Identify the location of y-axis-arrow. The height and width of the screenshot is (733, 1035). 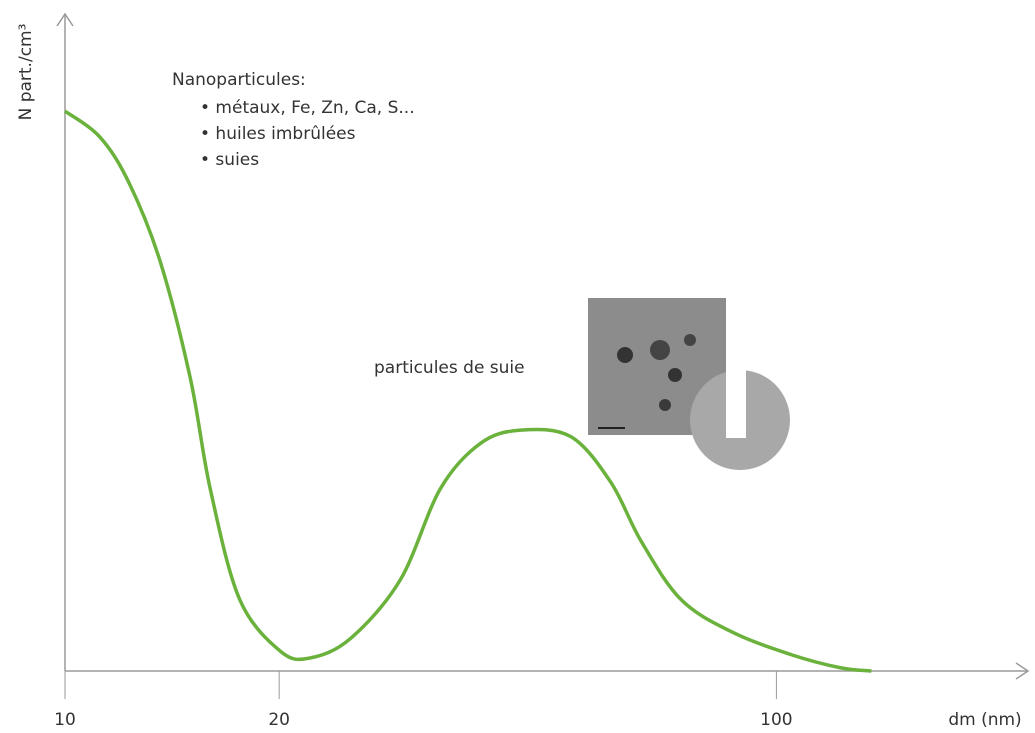
(65, 19).